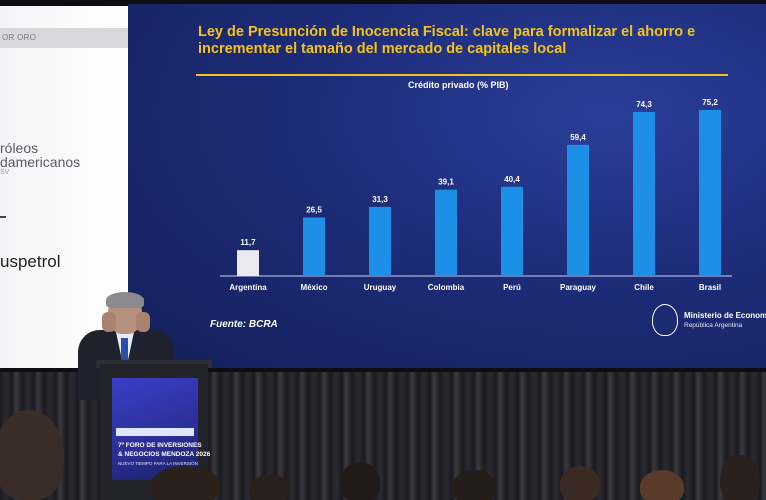 The height and width of the screenshot is (500, 766). What do you see at coordinates (125, 300) in the screenshot?
I see `speaker-hair` at bounding box center [125, 300].